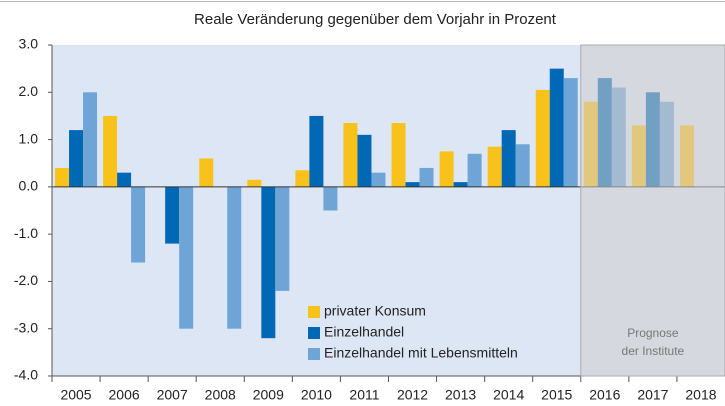 The height and width of the screenshot is (406, 725). I want to click on forecast-label: Prognose, so click(653, 333).